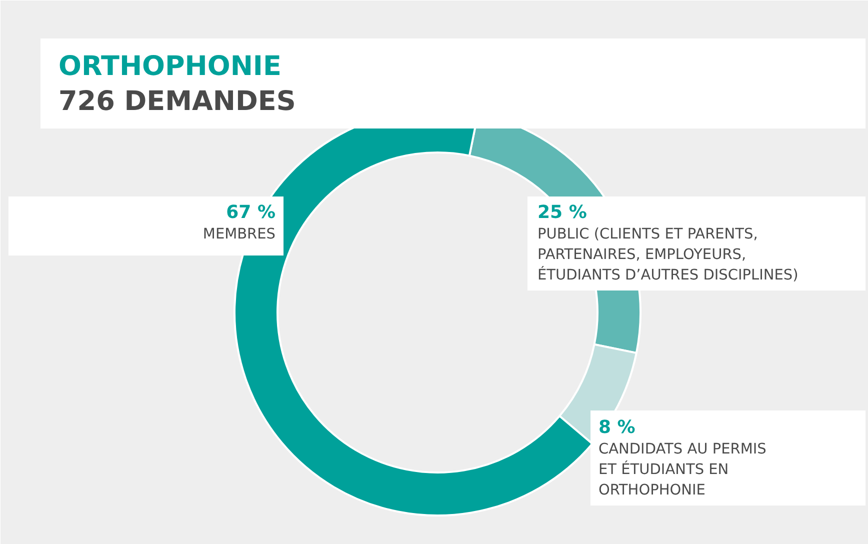 The image size is (868, 544). I want to click on chart-title: ORTHOPHONIE, so click(170, 66).